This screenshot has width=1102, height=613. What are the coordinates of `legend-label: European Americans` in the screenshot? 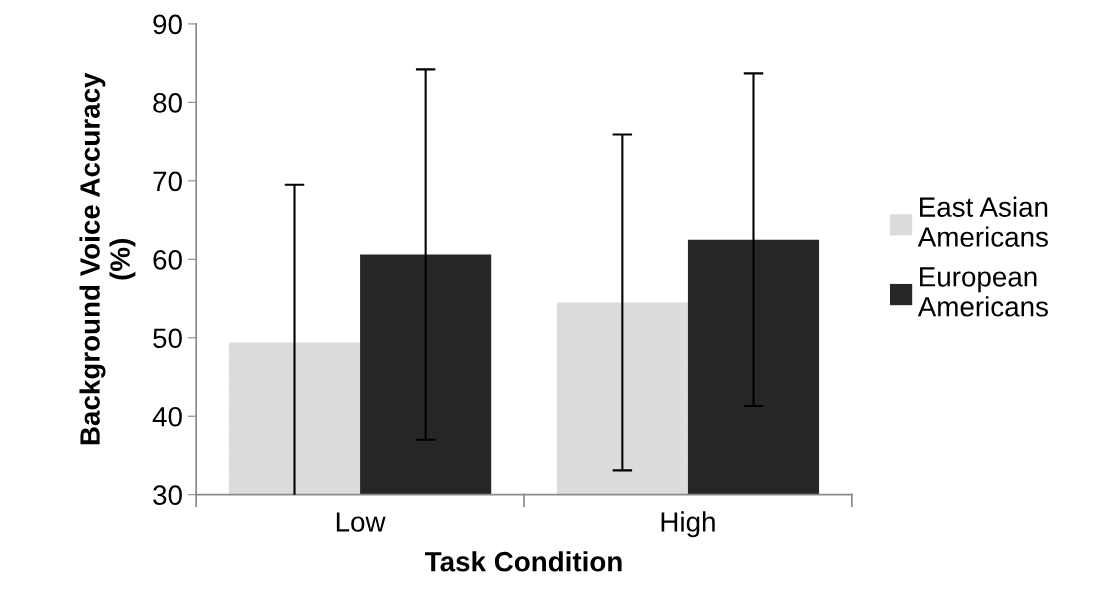 It's located at (982, 292).